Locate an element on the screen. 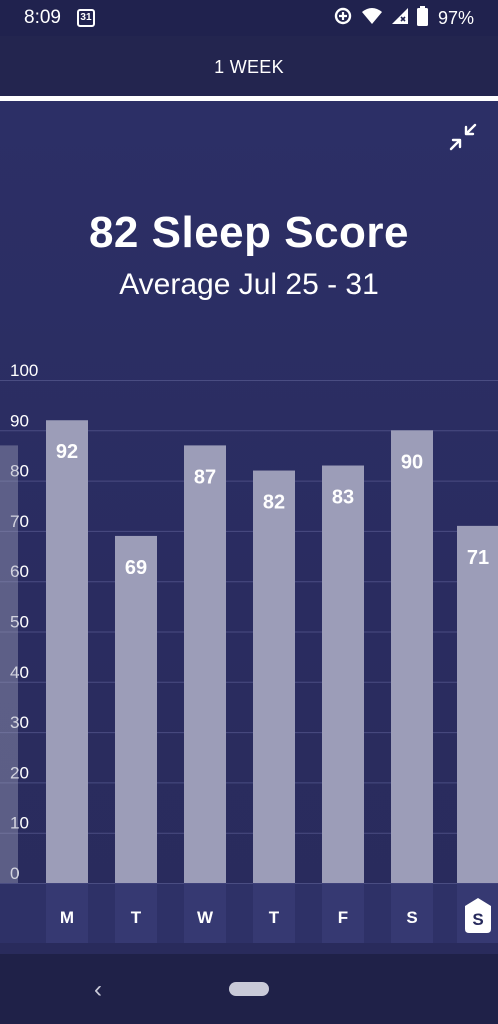 This screenshot has height=1024, width=498. collapse-button is located at coordinates (463, 137).